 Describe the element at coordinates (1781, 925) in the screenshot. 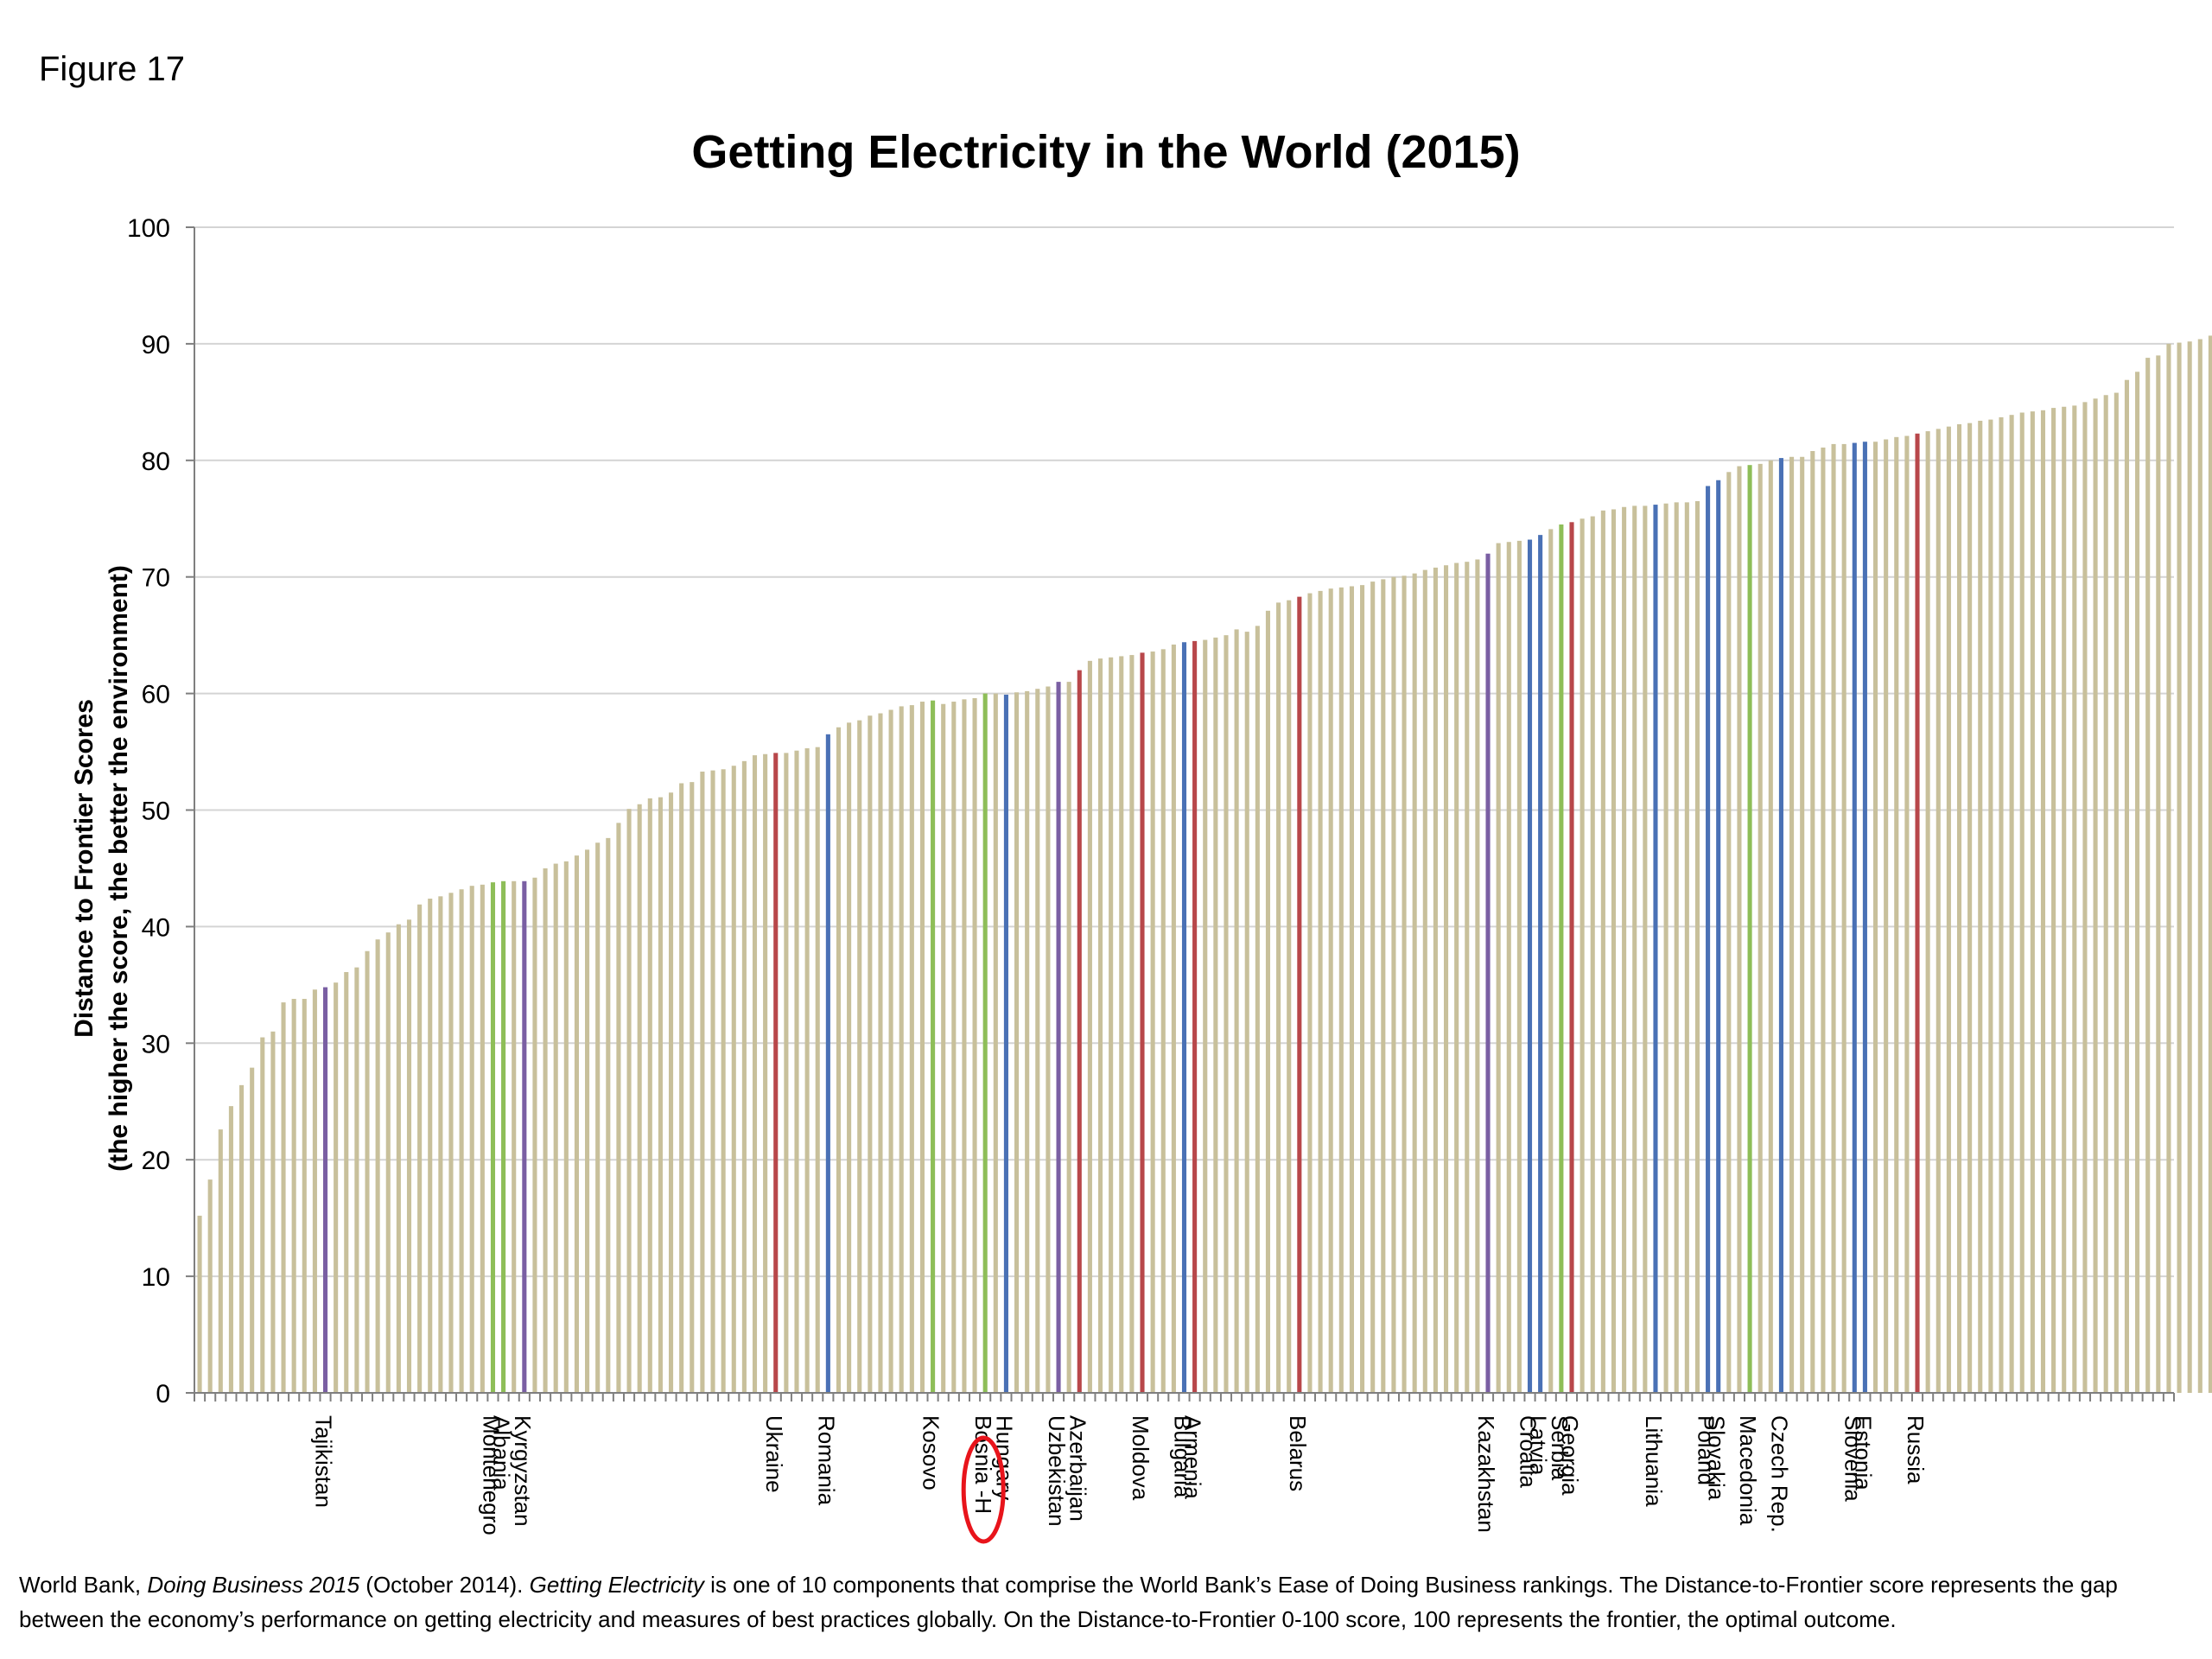

I see `bar-czech-rep` at that location.